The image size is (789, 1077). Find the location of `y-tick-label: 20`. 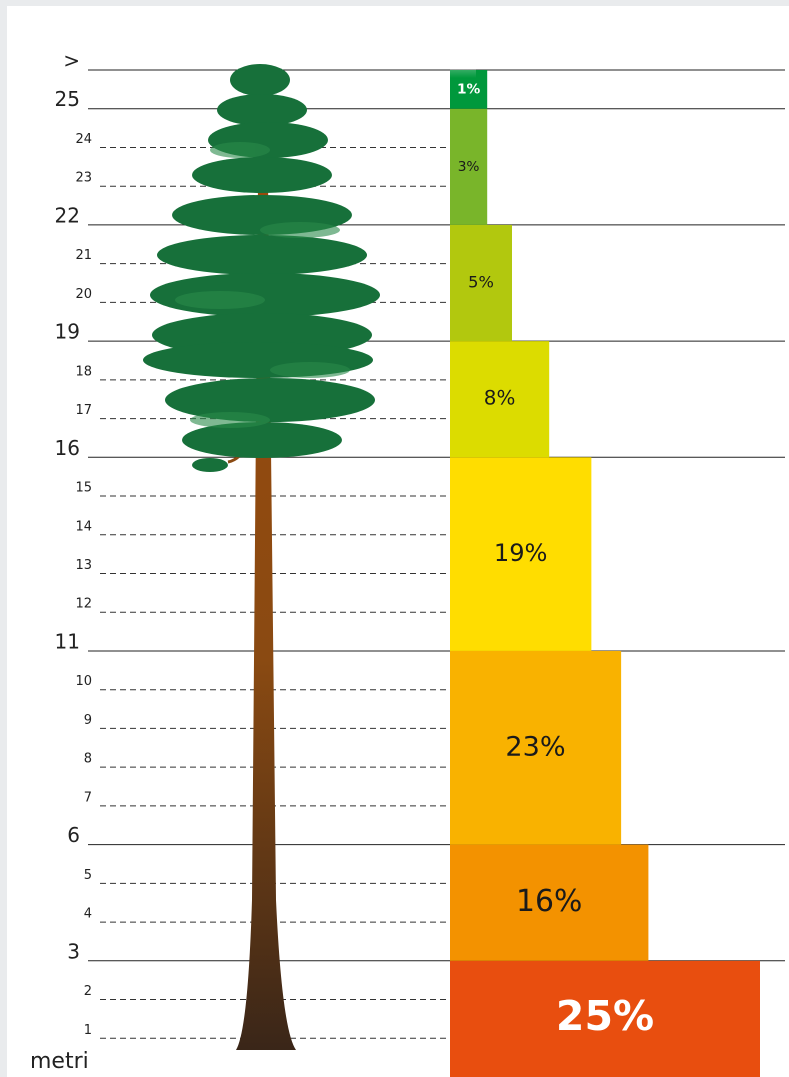

y-tick-label: 20 is located at coordinates (83, 294).